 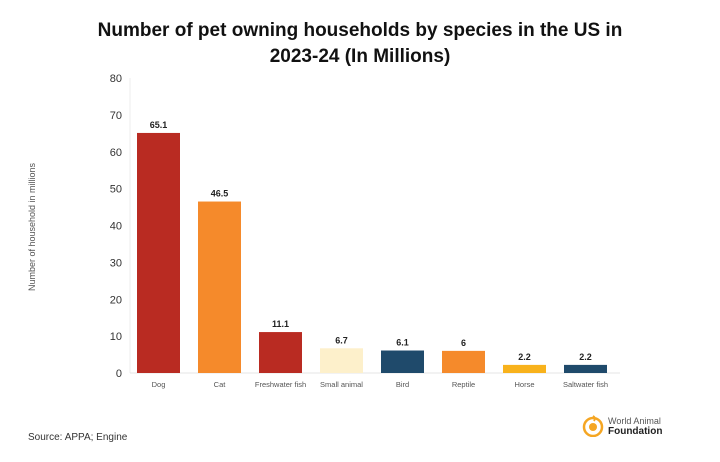 I want to click on x-tick-label: Small animal, so click(x=341, y=384).